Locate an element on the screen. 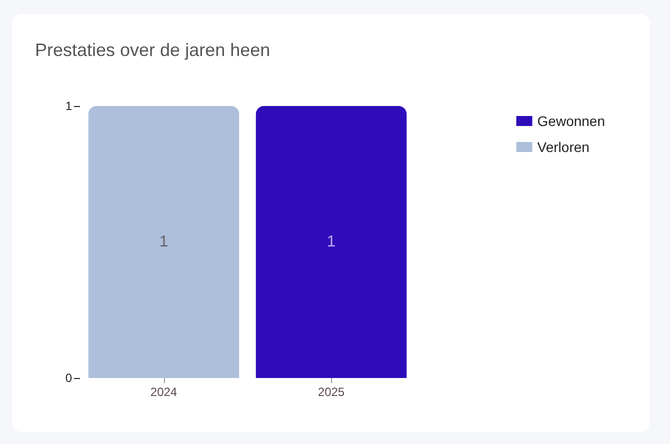 The width and height of the screenshot is (670, 444). legend-label: Gewonnen is located at coordinates (571, 121).